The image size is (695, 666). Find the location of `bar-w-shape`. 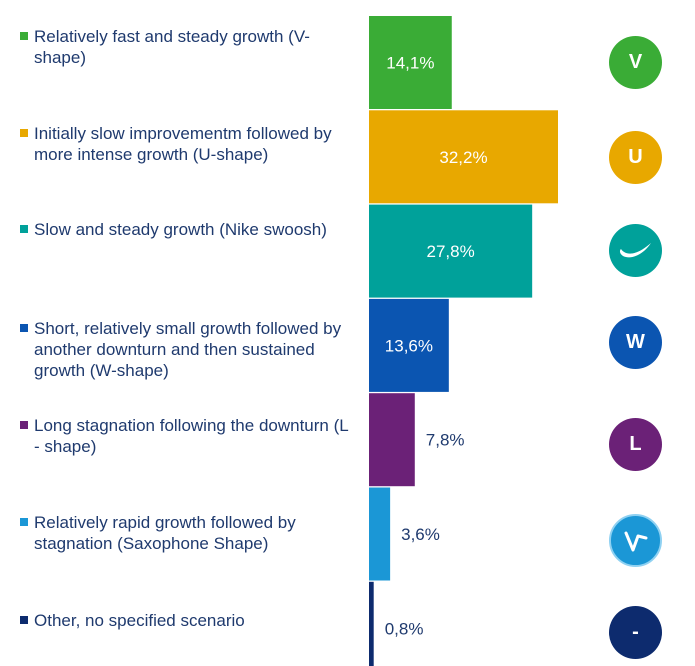

bar-w-shape is located at coordinates (409, 345).